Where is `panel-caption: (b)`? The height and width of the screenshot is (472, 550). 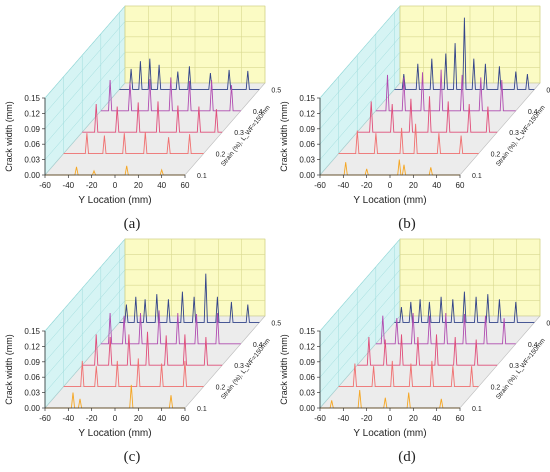
panel-caption: (b) is located at coordinates (407, 224).